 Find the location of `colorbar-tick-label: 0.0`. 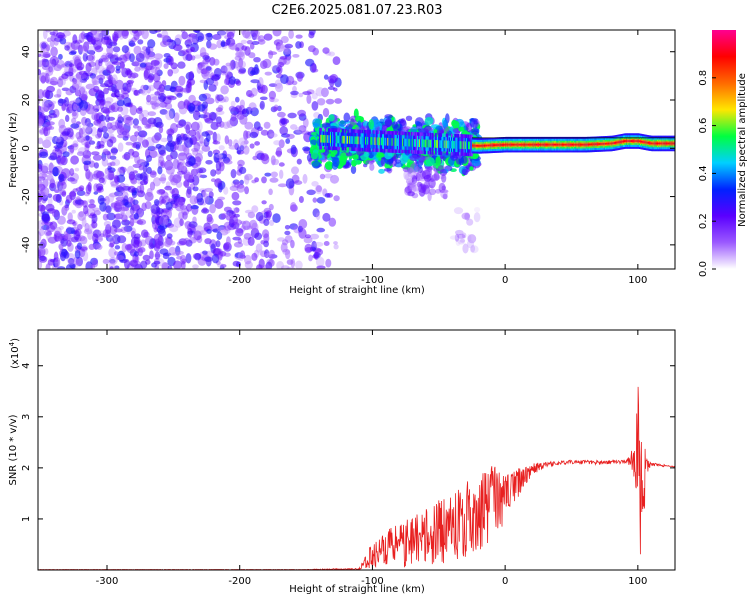

colorbar-tick-label: 0.0 is located at coordinates (703, 269).